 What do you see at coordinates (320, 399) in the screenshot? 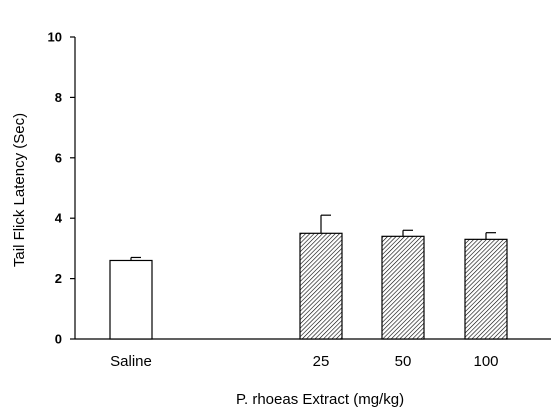
I see `x-axis-title: P. rhoeas Extract (mg/kg)` at bounding box center [320, 399].